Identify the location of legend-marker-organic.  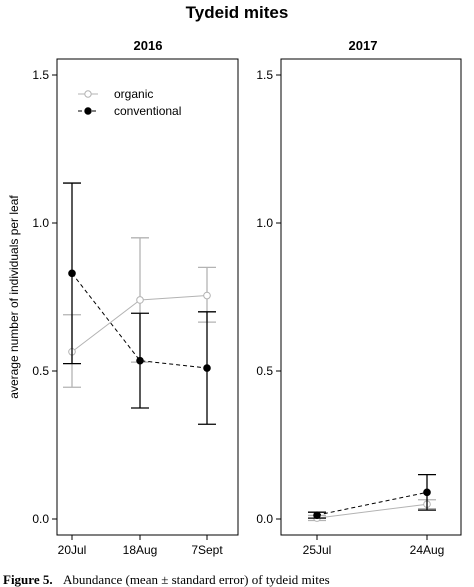
(88, 94).